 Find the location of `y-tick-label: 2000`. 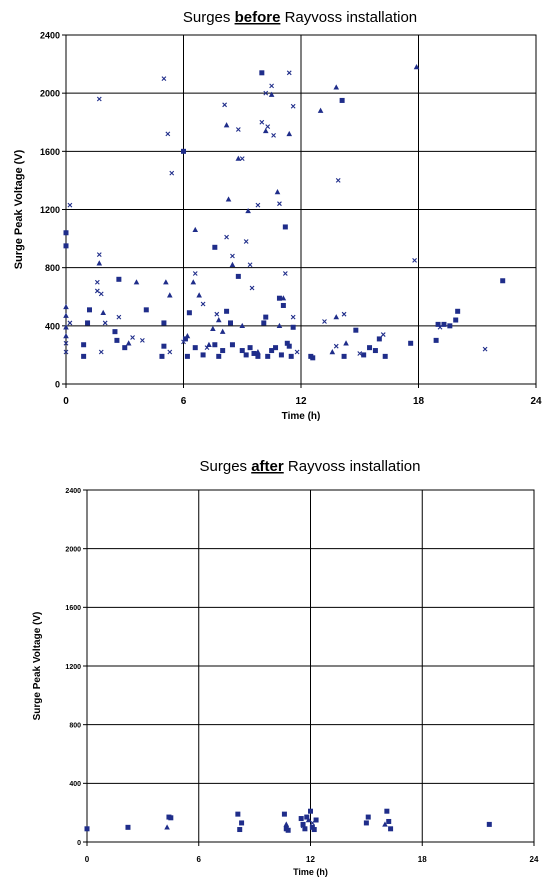

y-tick-label: 2000 is located at coordinates (73, 549).